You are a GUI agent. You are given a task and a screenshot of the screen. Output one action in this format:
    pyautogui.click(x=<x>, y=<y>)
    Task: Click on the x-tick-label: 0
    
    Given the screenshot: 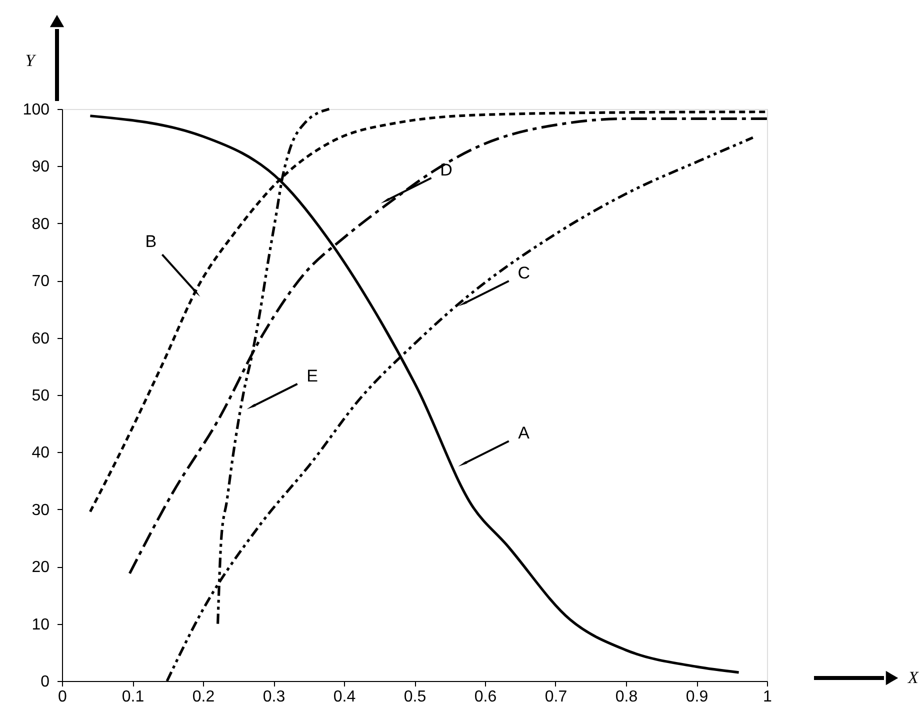 What is the action you would take?
    pyautogui.click(x=63, y=697)
    